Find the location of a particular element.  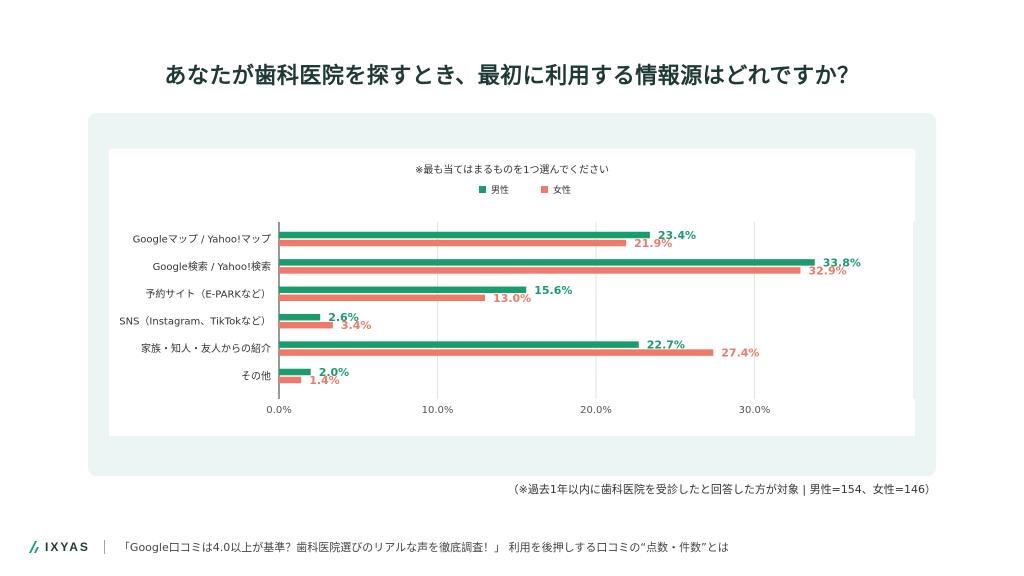

legend-label-0: 男性 is located at coordinates (500, 190).